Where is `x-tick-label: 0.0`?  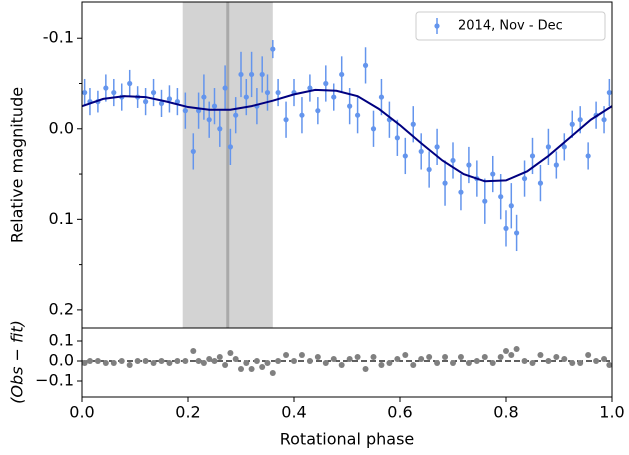 x-tick-label: 0.0 is located at coordinates (81, 412).